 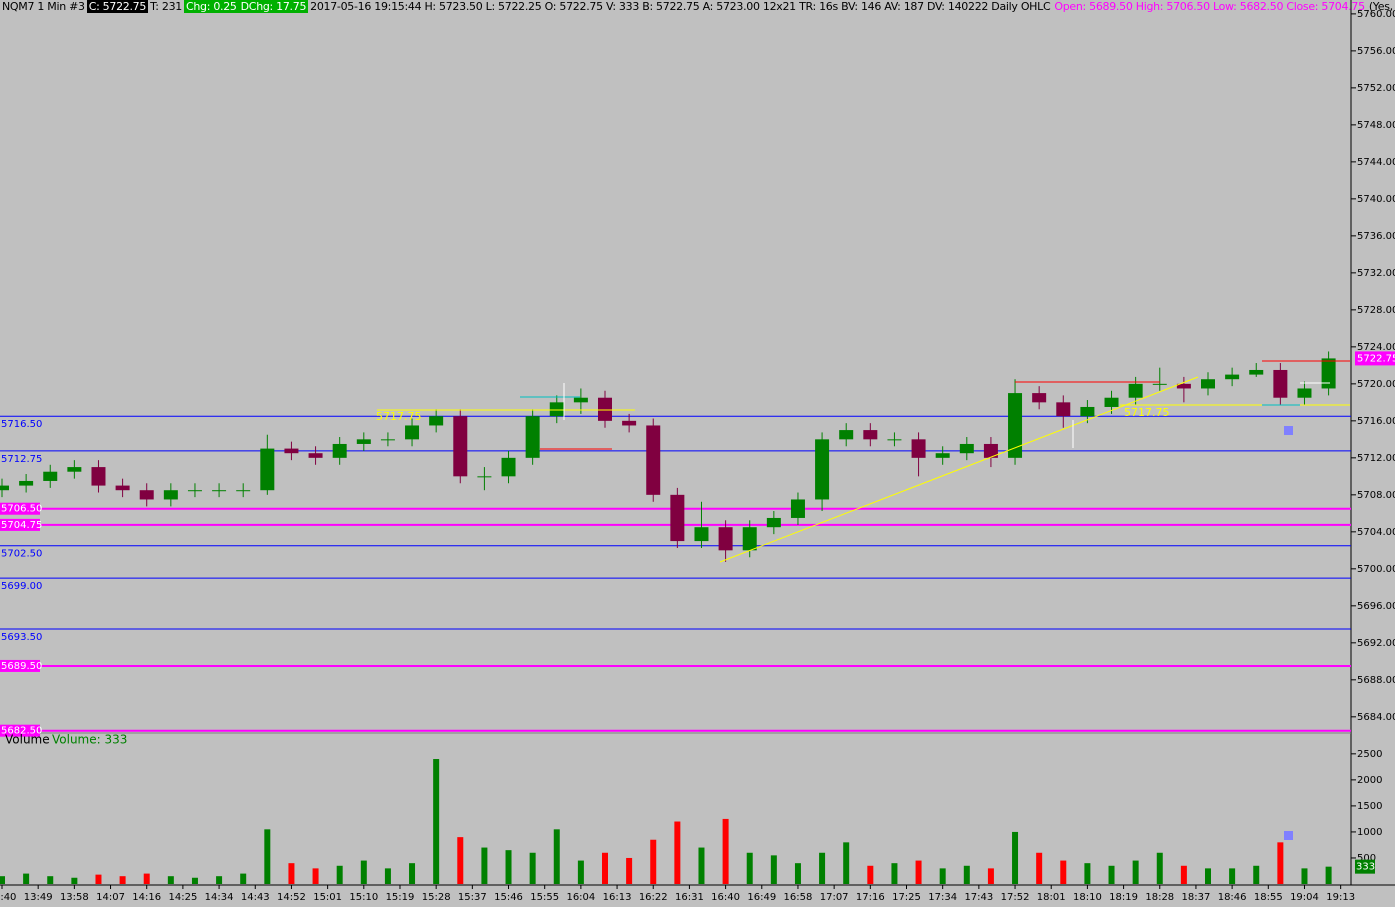 What do you see at coordinates (1369, 806) in the screenshot?
I see `y-tick-label: 1500` at bounding box center [1369, 806].